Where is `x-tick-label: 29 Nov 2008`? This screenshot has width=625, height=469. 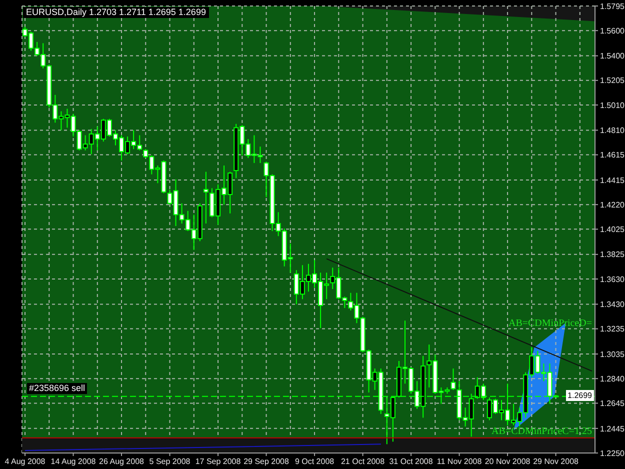
x-tick-label: 29 Nov 2008 is located at coordinates (556, 461).